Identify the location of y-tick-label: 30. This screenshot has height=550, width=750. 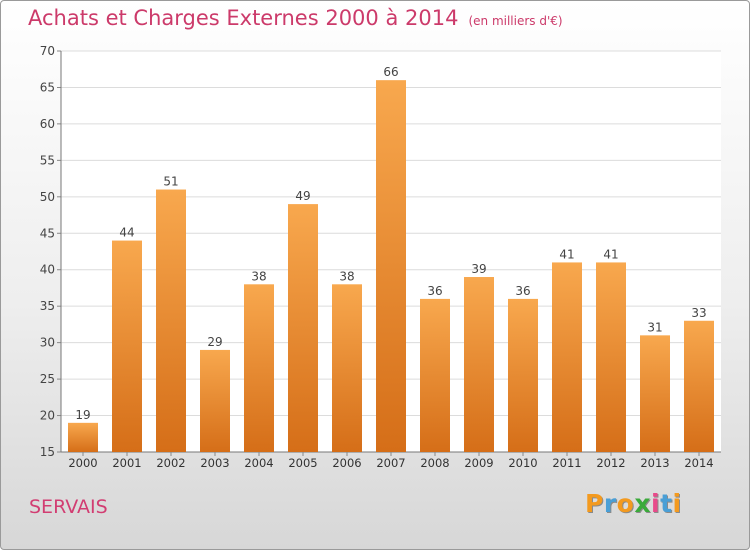
(47, 343).